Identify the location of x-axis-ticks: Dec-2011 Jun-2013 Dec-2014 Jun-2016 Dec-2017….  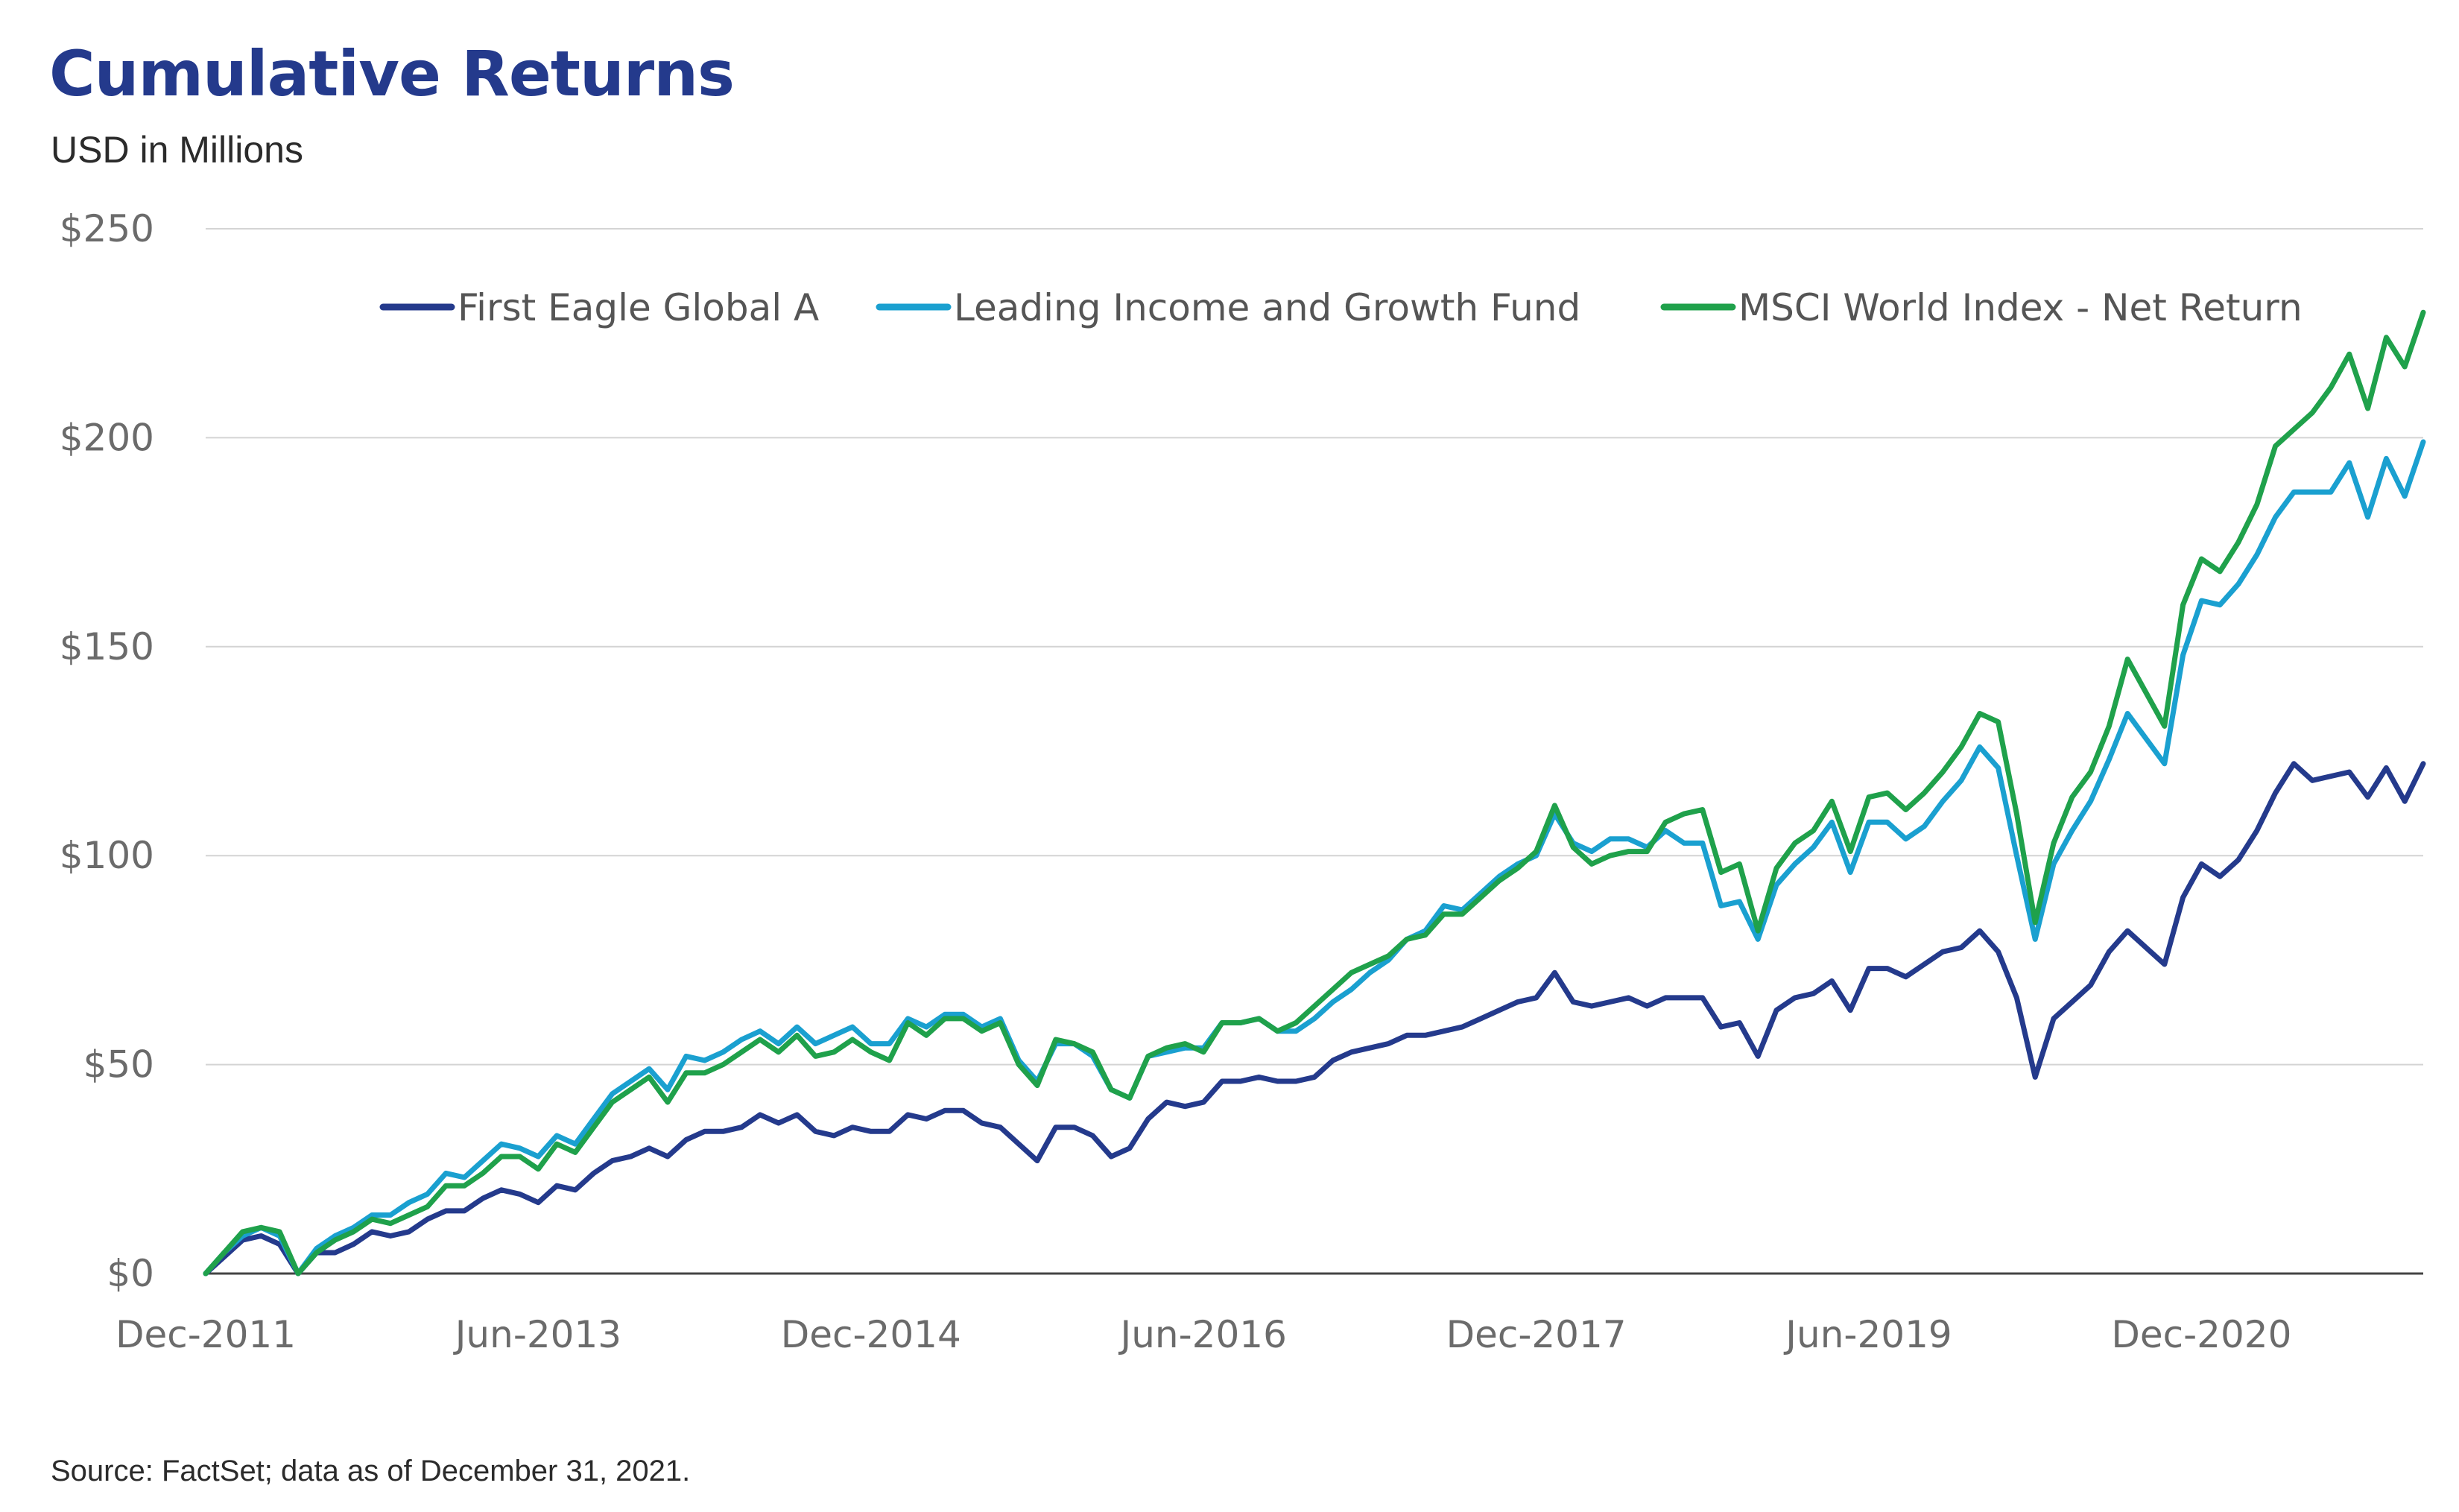
(1203, 1334).